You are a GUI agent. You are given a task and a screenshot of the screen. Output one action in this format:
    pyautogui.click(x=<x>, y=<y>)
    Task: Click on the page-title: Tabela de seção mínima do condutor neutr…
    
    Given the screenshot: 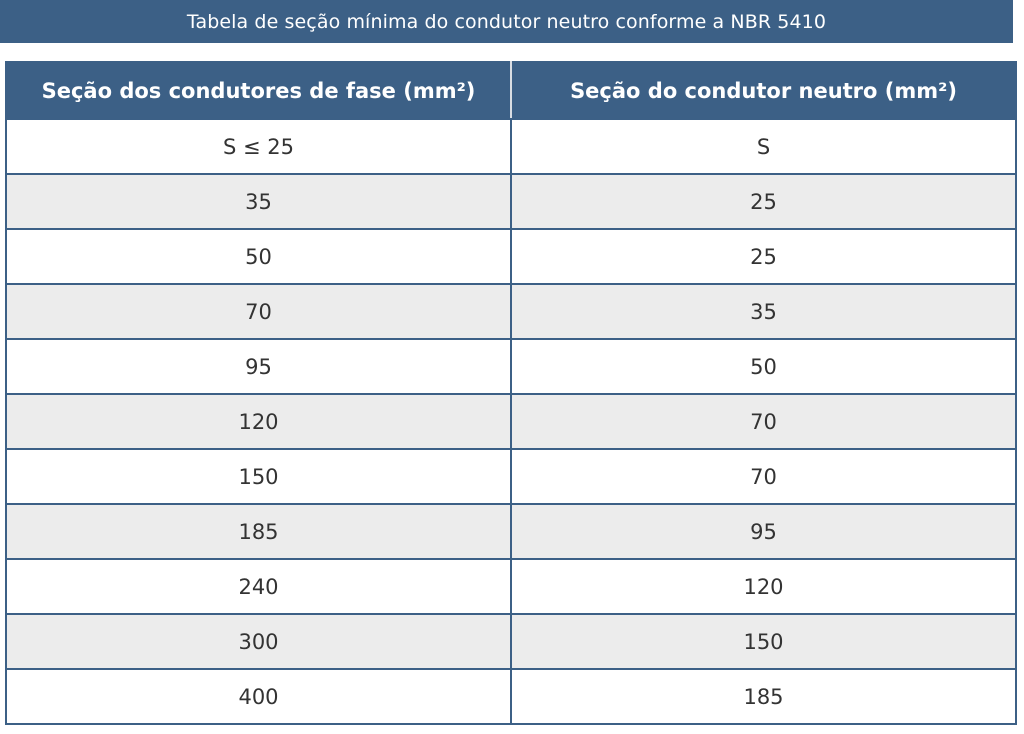 What is the action you would take?
    pyautogui.click(x=506, y=21)
    